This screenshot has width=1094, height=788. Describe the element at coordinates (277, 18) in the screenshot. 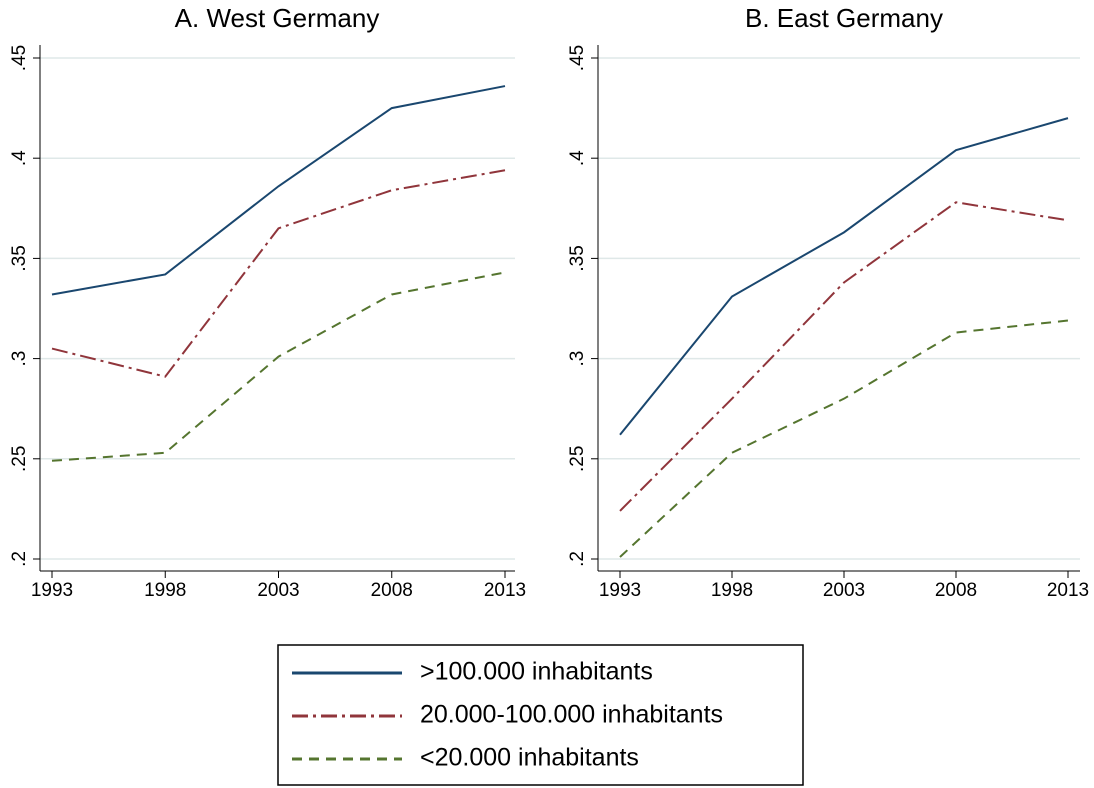

I see `chart-title: A. West Germany` at that location.